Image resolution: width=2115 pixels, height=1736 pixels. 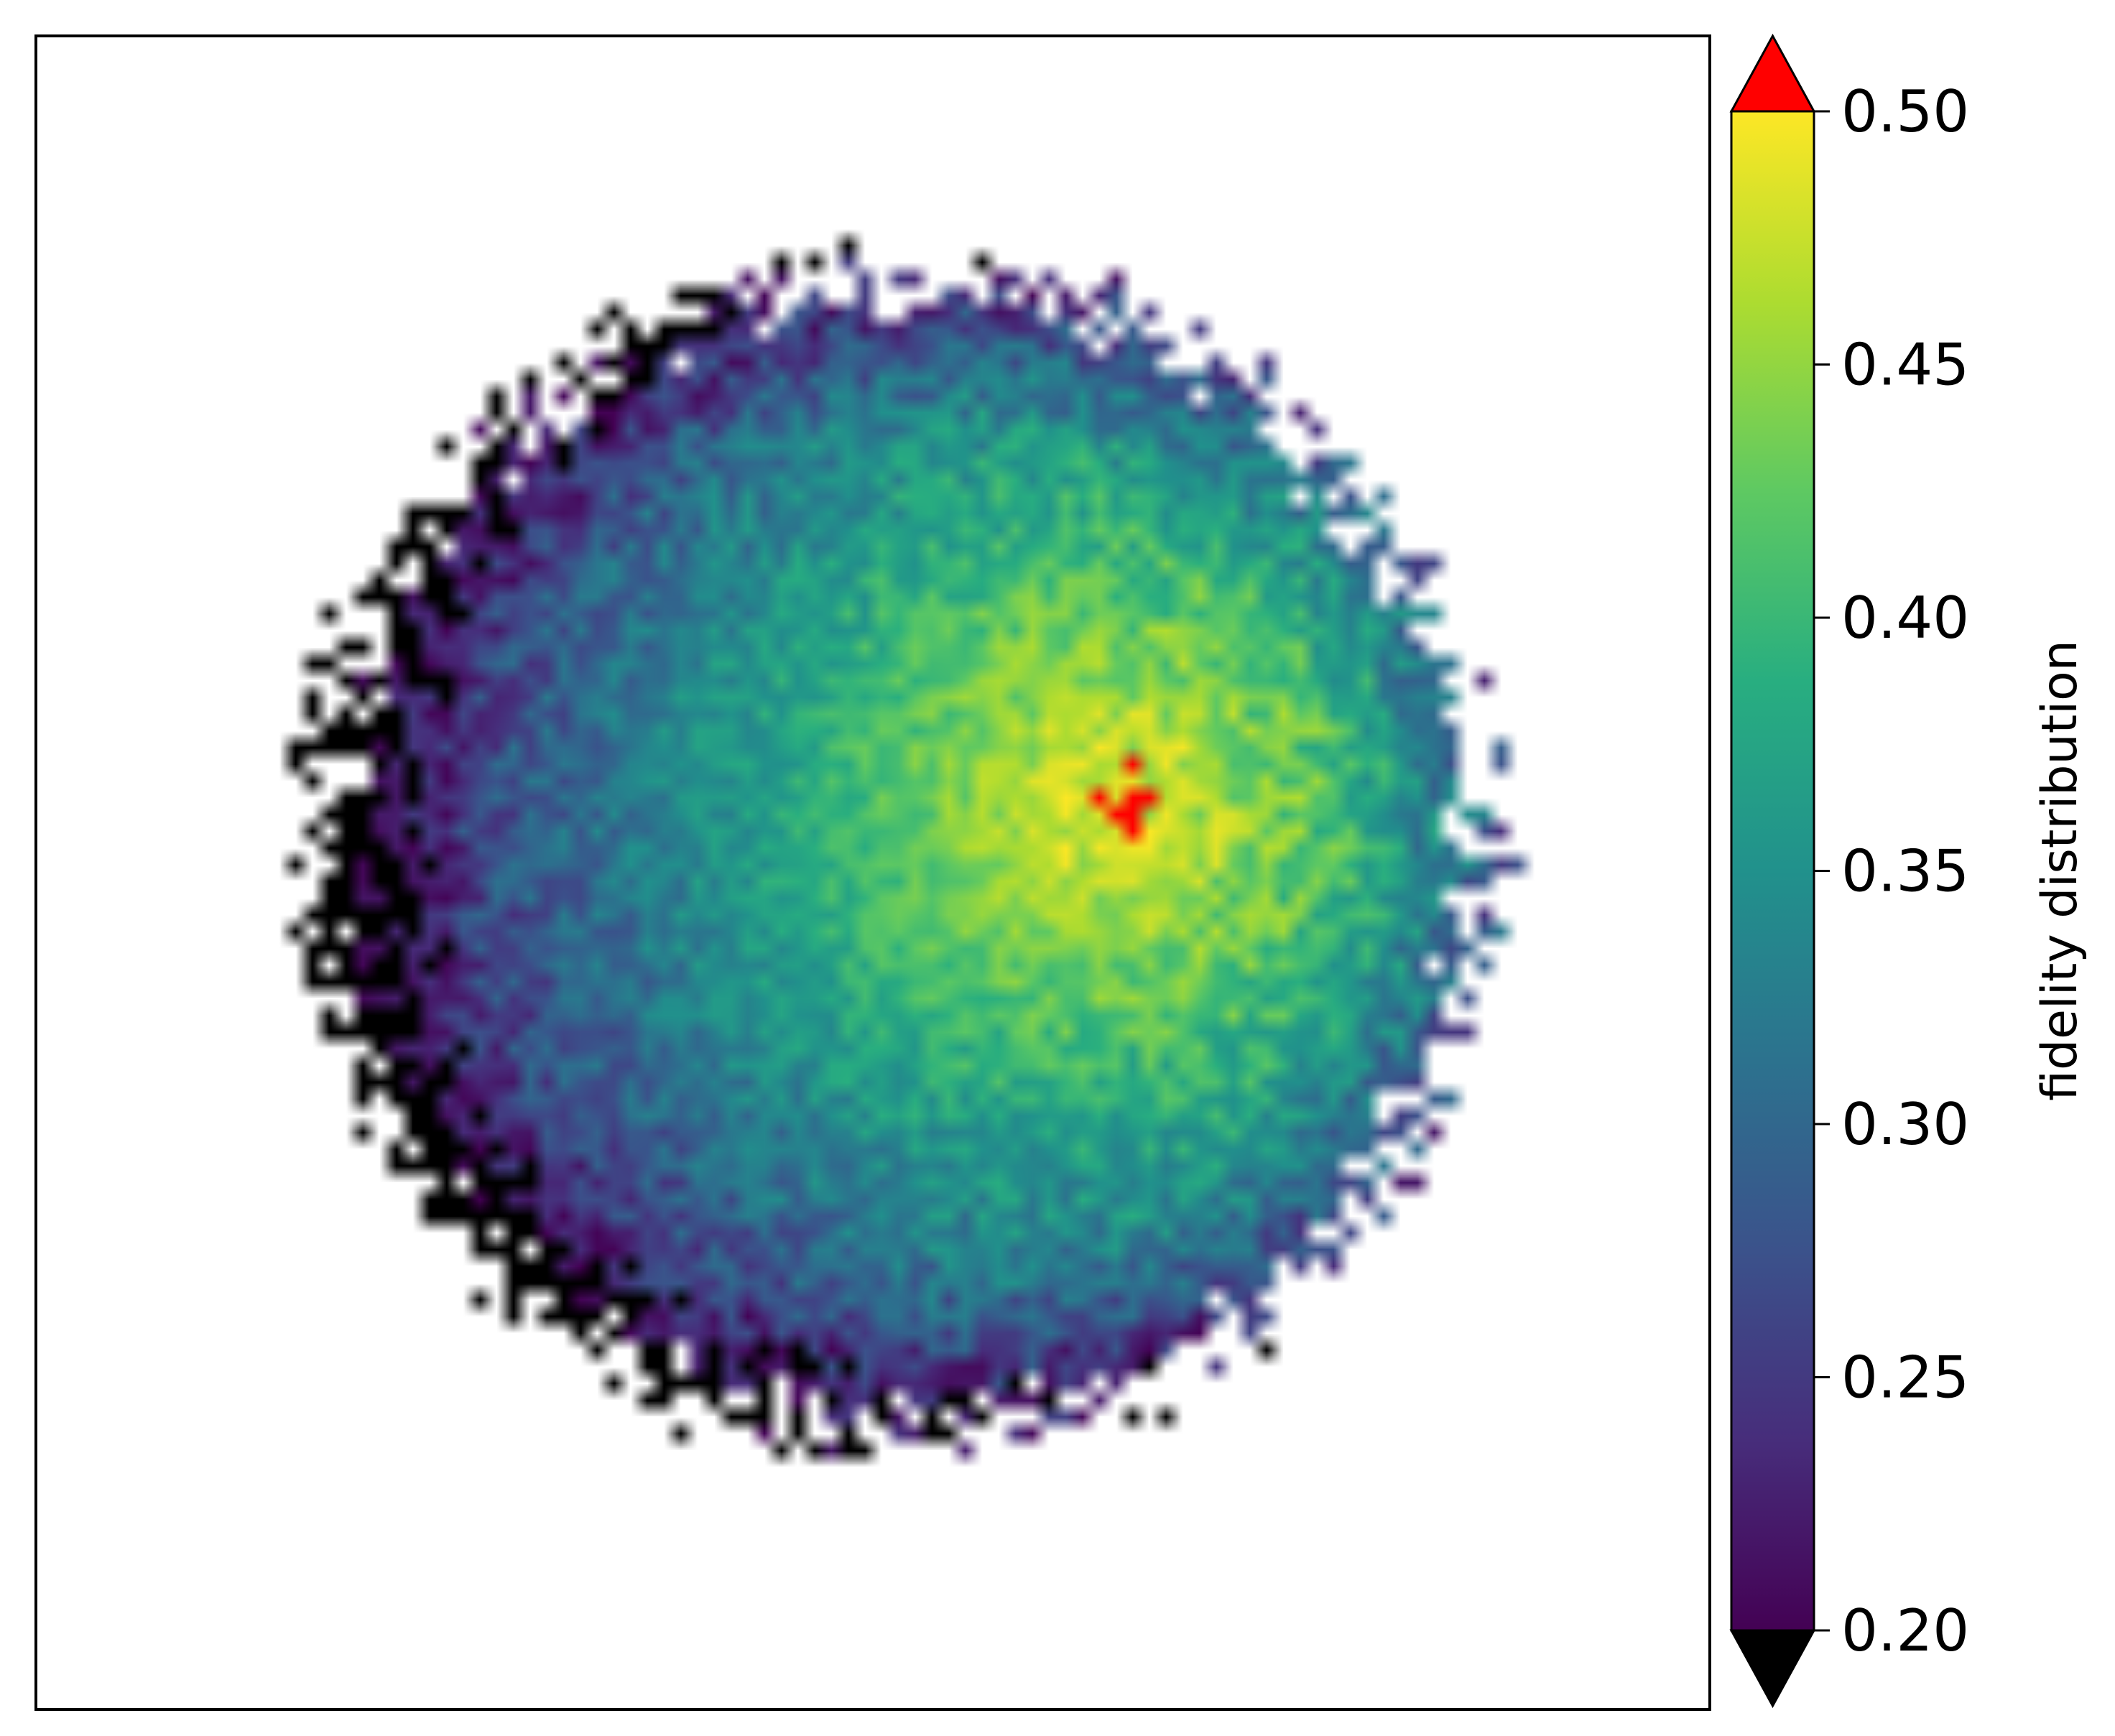 I want to click on colorbar-gradient, so click(x=1772, y=870).